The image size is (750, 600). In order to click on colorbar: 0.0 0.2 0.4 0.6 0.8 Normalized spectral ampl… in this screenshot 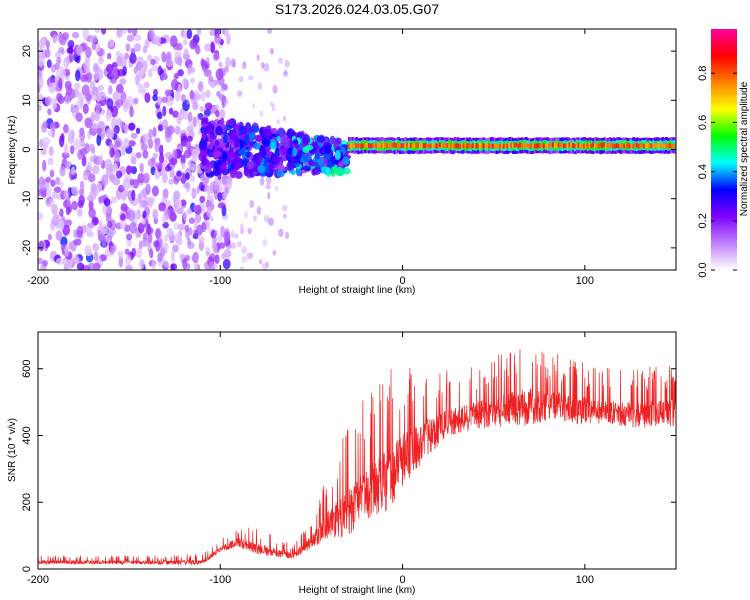, I will do `click(723, 153)`.